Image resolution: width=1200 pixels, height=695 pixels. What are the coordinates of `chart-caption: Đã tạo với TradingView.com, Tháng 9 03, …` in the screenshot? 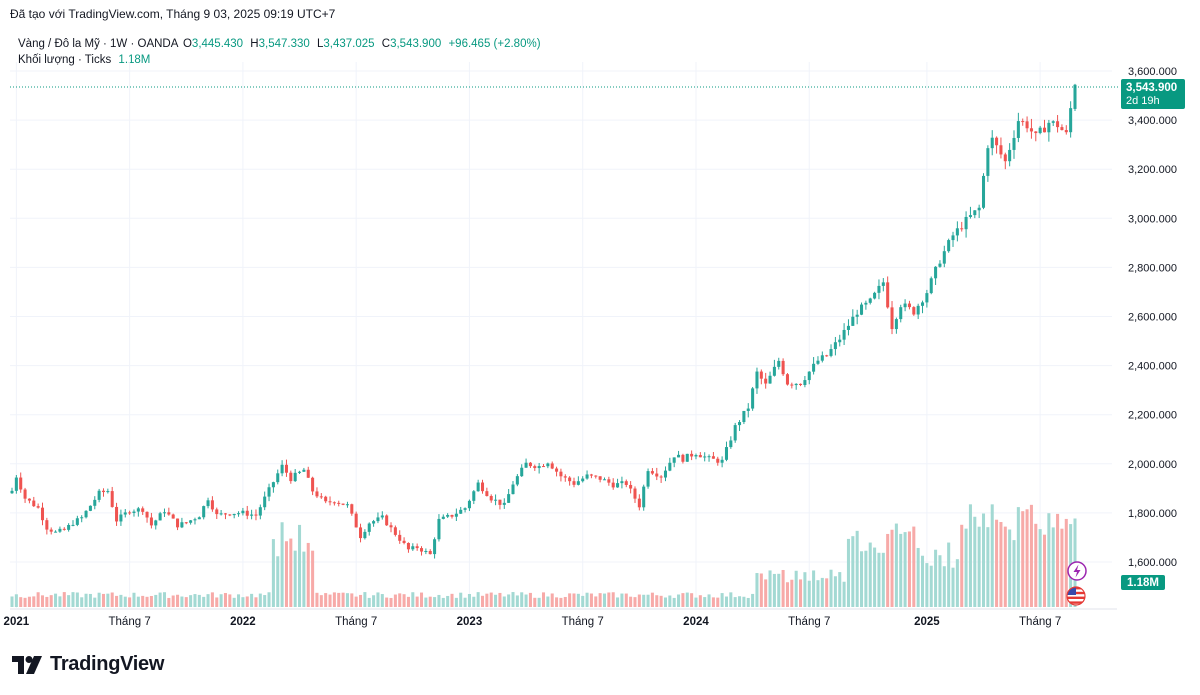 It's located at (173, 14).